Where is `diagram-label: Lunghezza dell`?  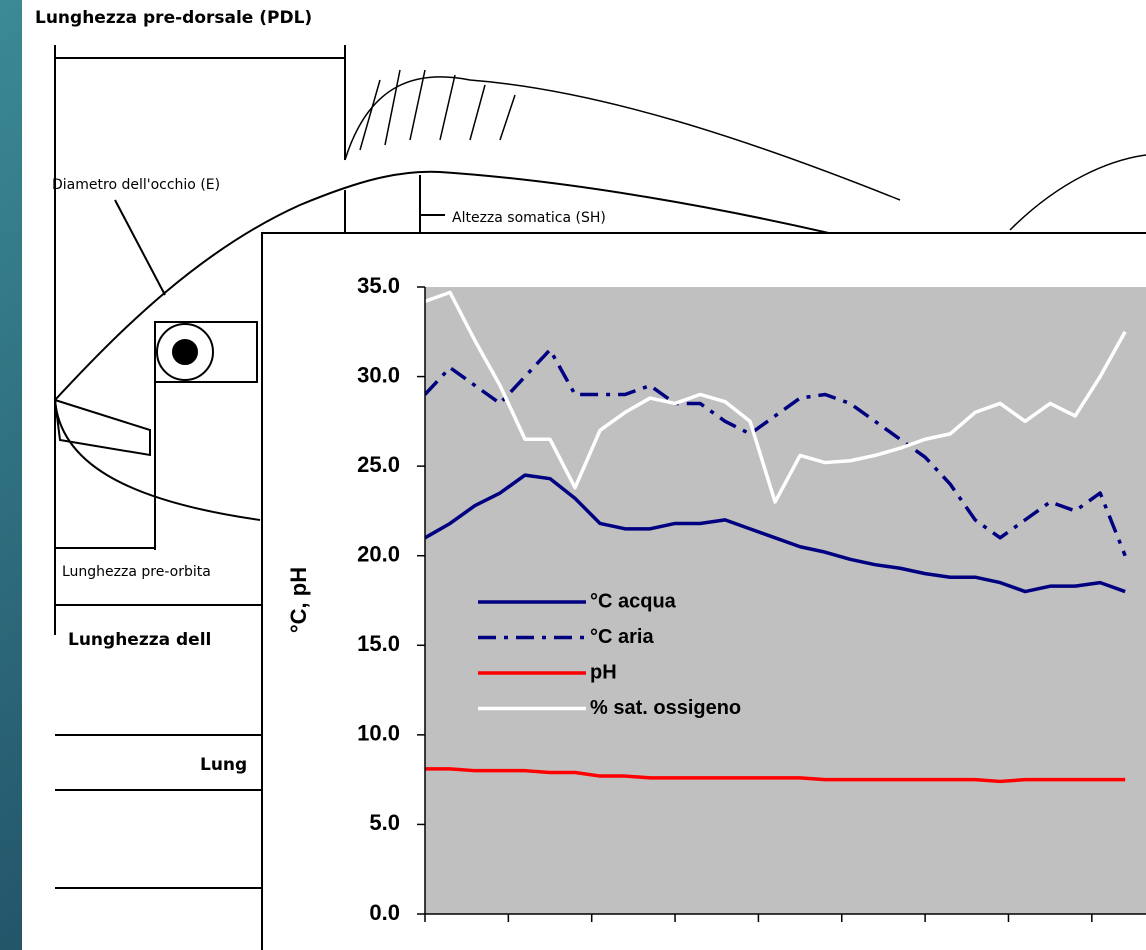
diagram-label: Lunghezza dell is located at coordinates (139, 640).